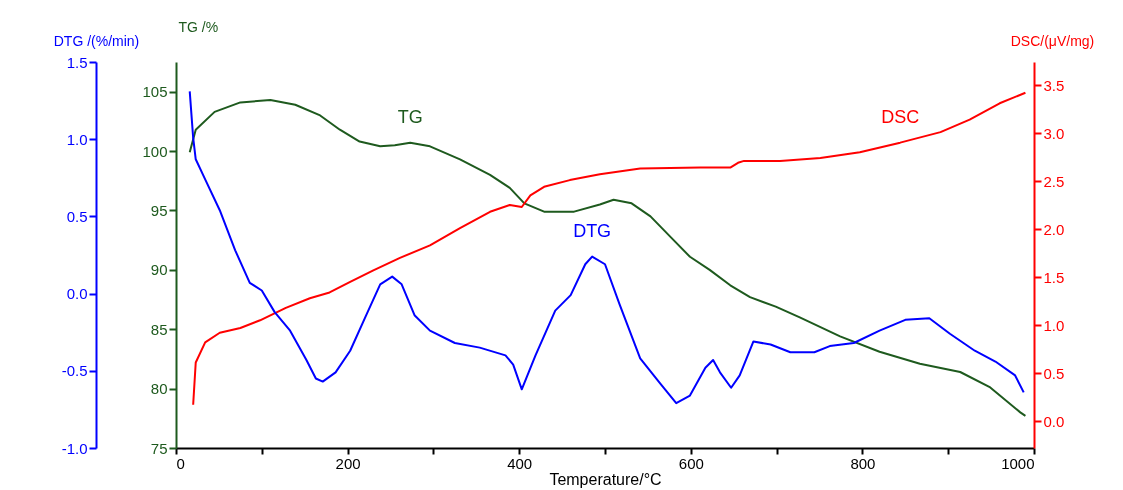  What do you see at coordinates (1054, 325) in the screenshot?
I see `y2-tick-label: 1.0` at bounding box center [1054, 325].